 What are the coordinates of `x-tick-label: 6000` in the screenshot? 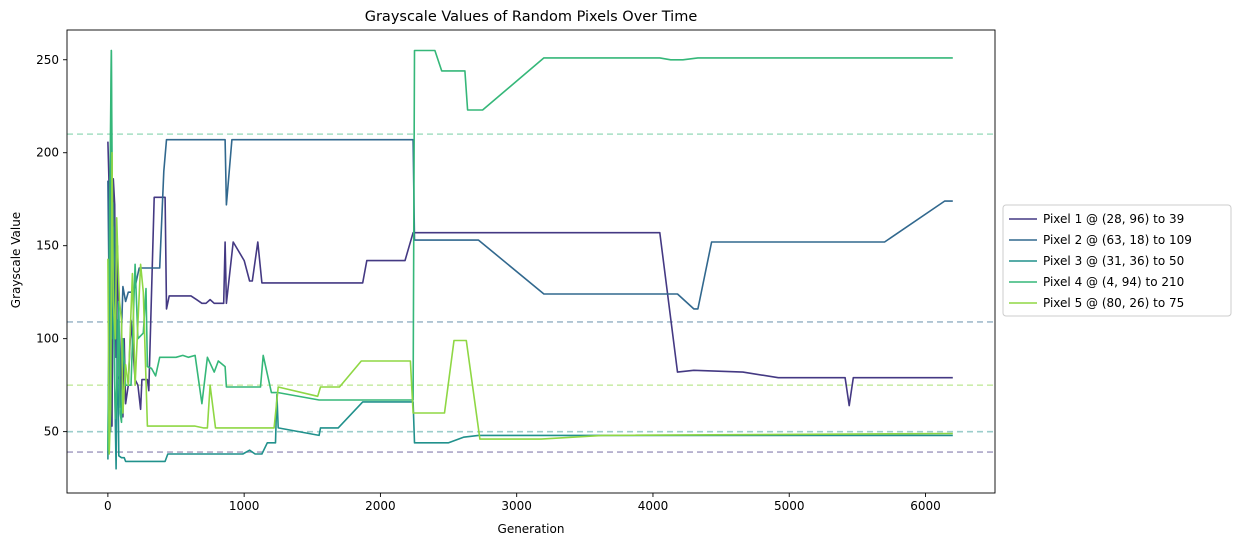 It's located at (925, 506).